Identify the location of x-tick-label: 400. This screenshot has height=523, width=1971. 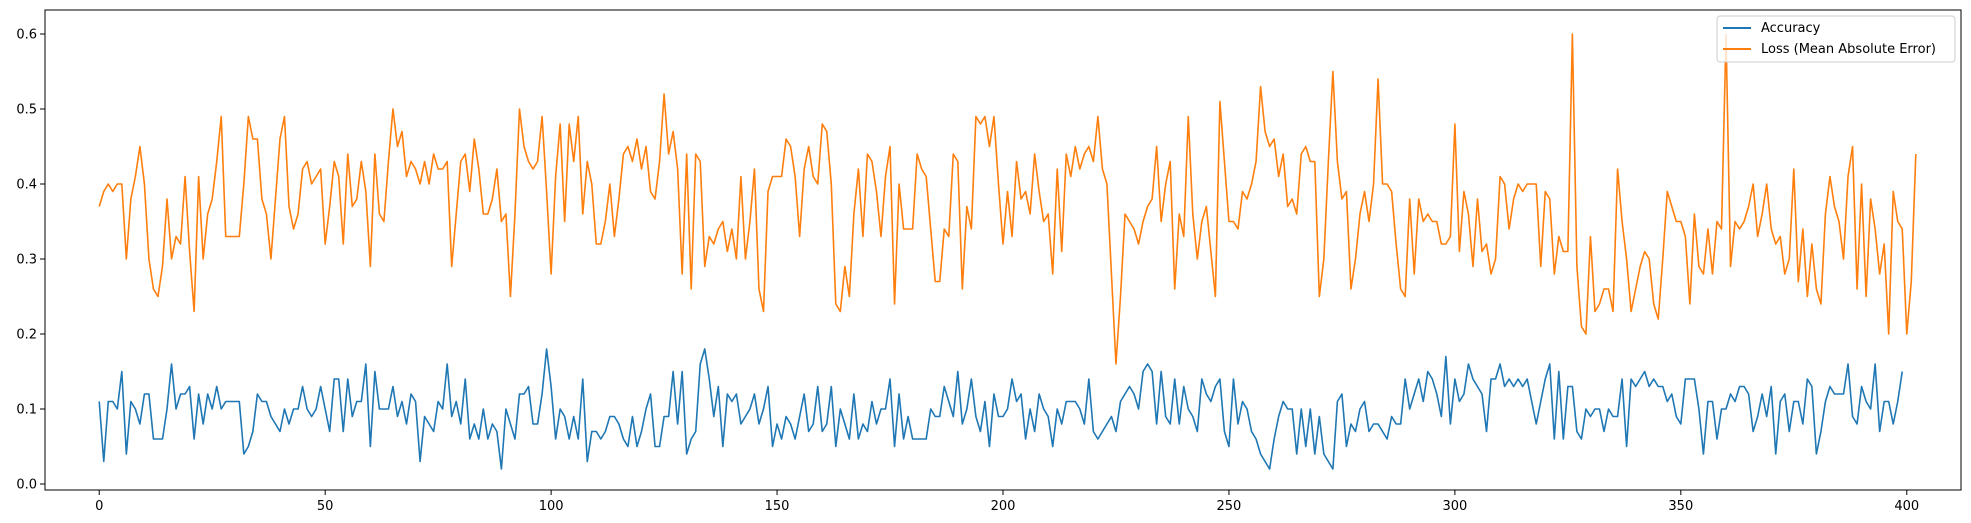
(1906, 506).